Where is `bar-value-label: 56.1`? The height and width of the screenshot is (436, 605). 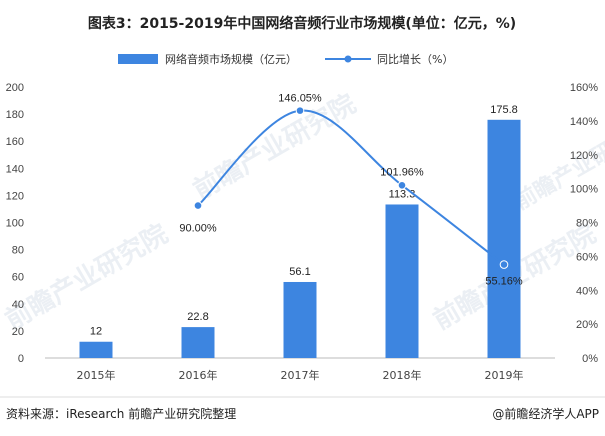
bar-value-label: 56.1 is located at coordinates (299, 272).